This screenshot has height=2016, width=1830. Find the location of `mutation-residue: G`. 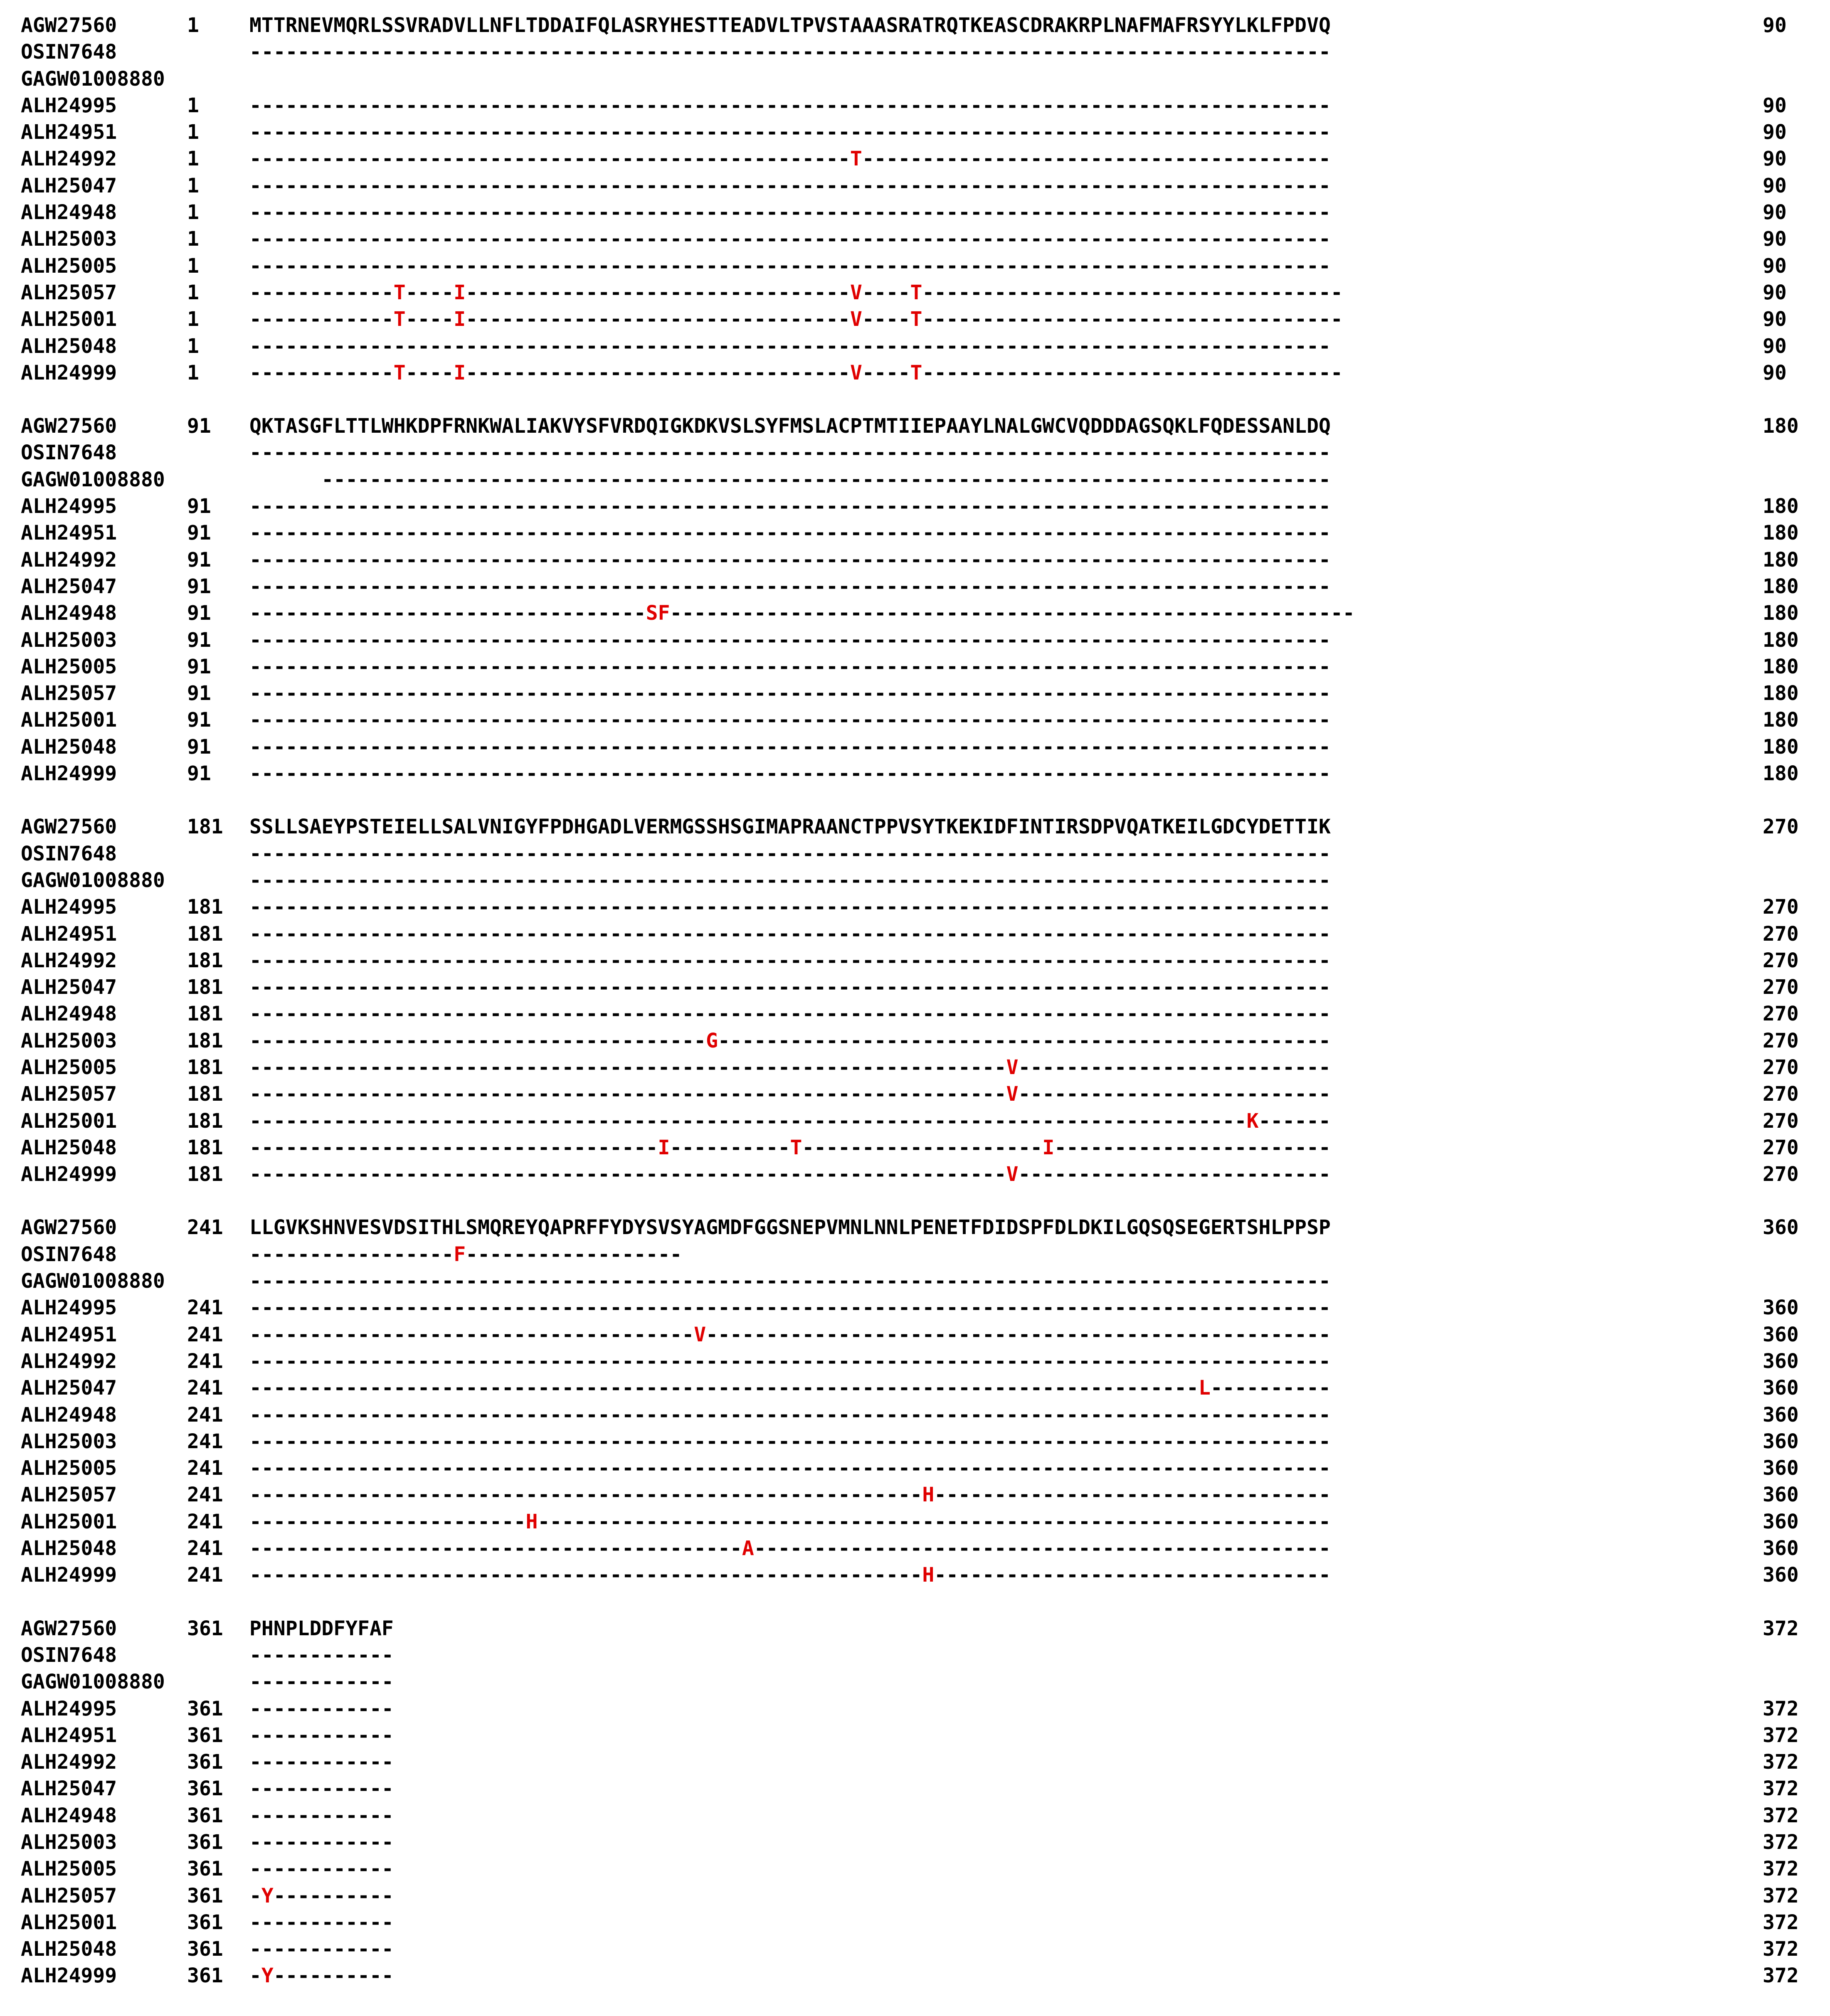

mutation-residue: G is located at coordinates (712, 1040).